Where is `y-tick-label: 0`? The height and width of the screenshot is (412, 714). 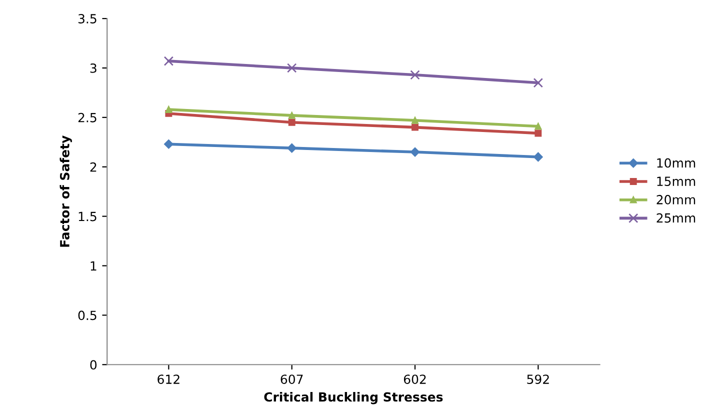
y-tick-label: 0 is located at coordinates (93, 365).